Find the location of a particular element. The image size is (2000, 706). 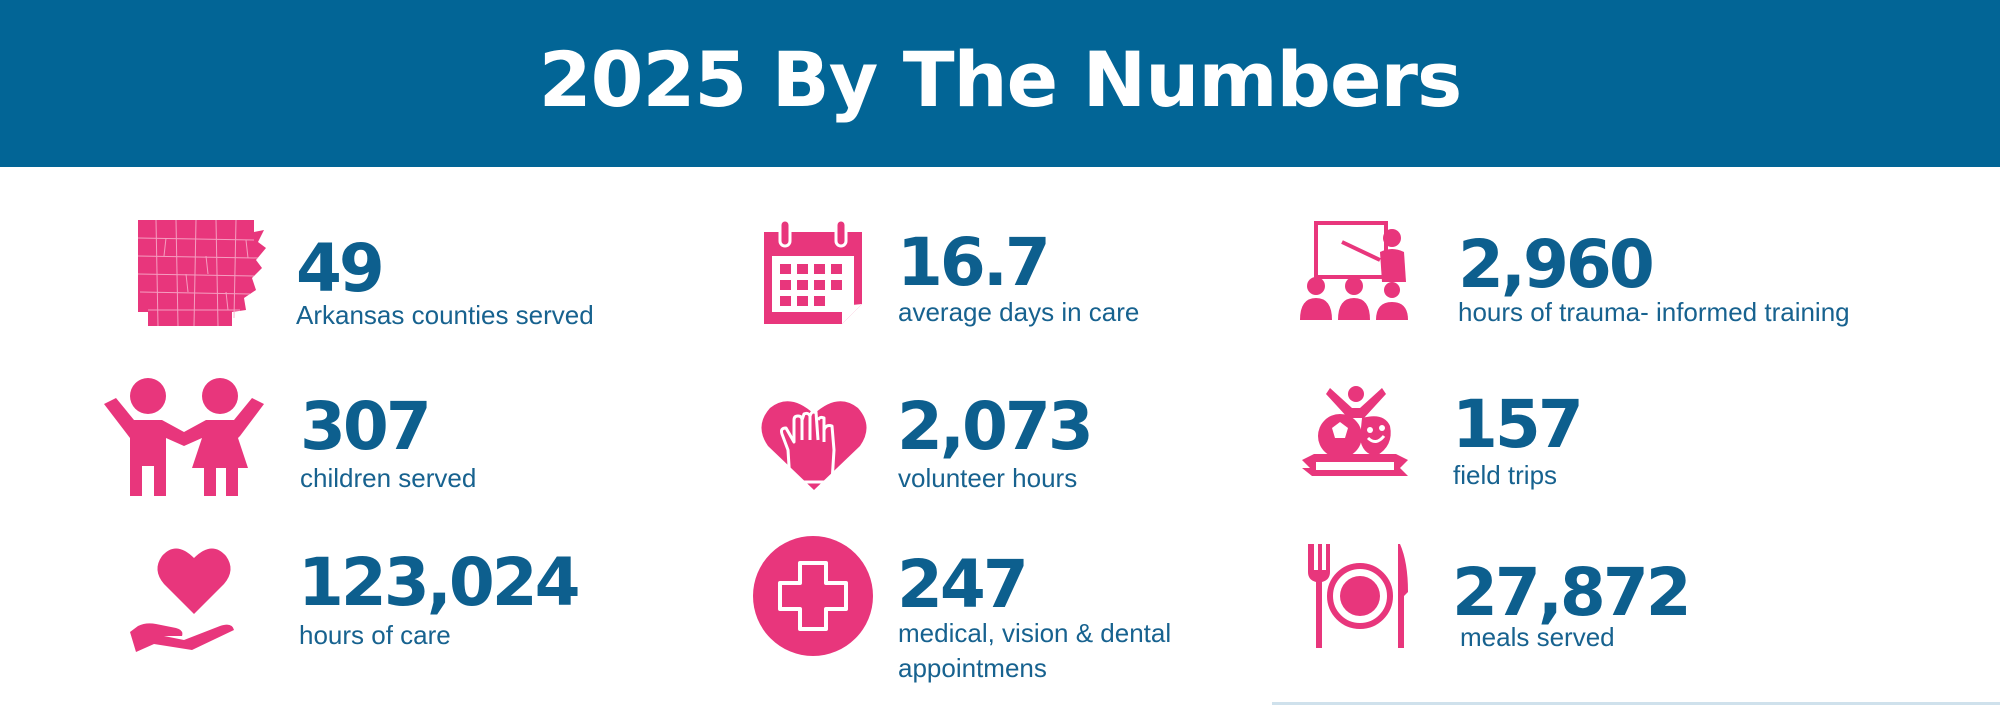

footer-divider is located at coordinates (1636, 703).